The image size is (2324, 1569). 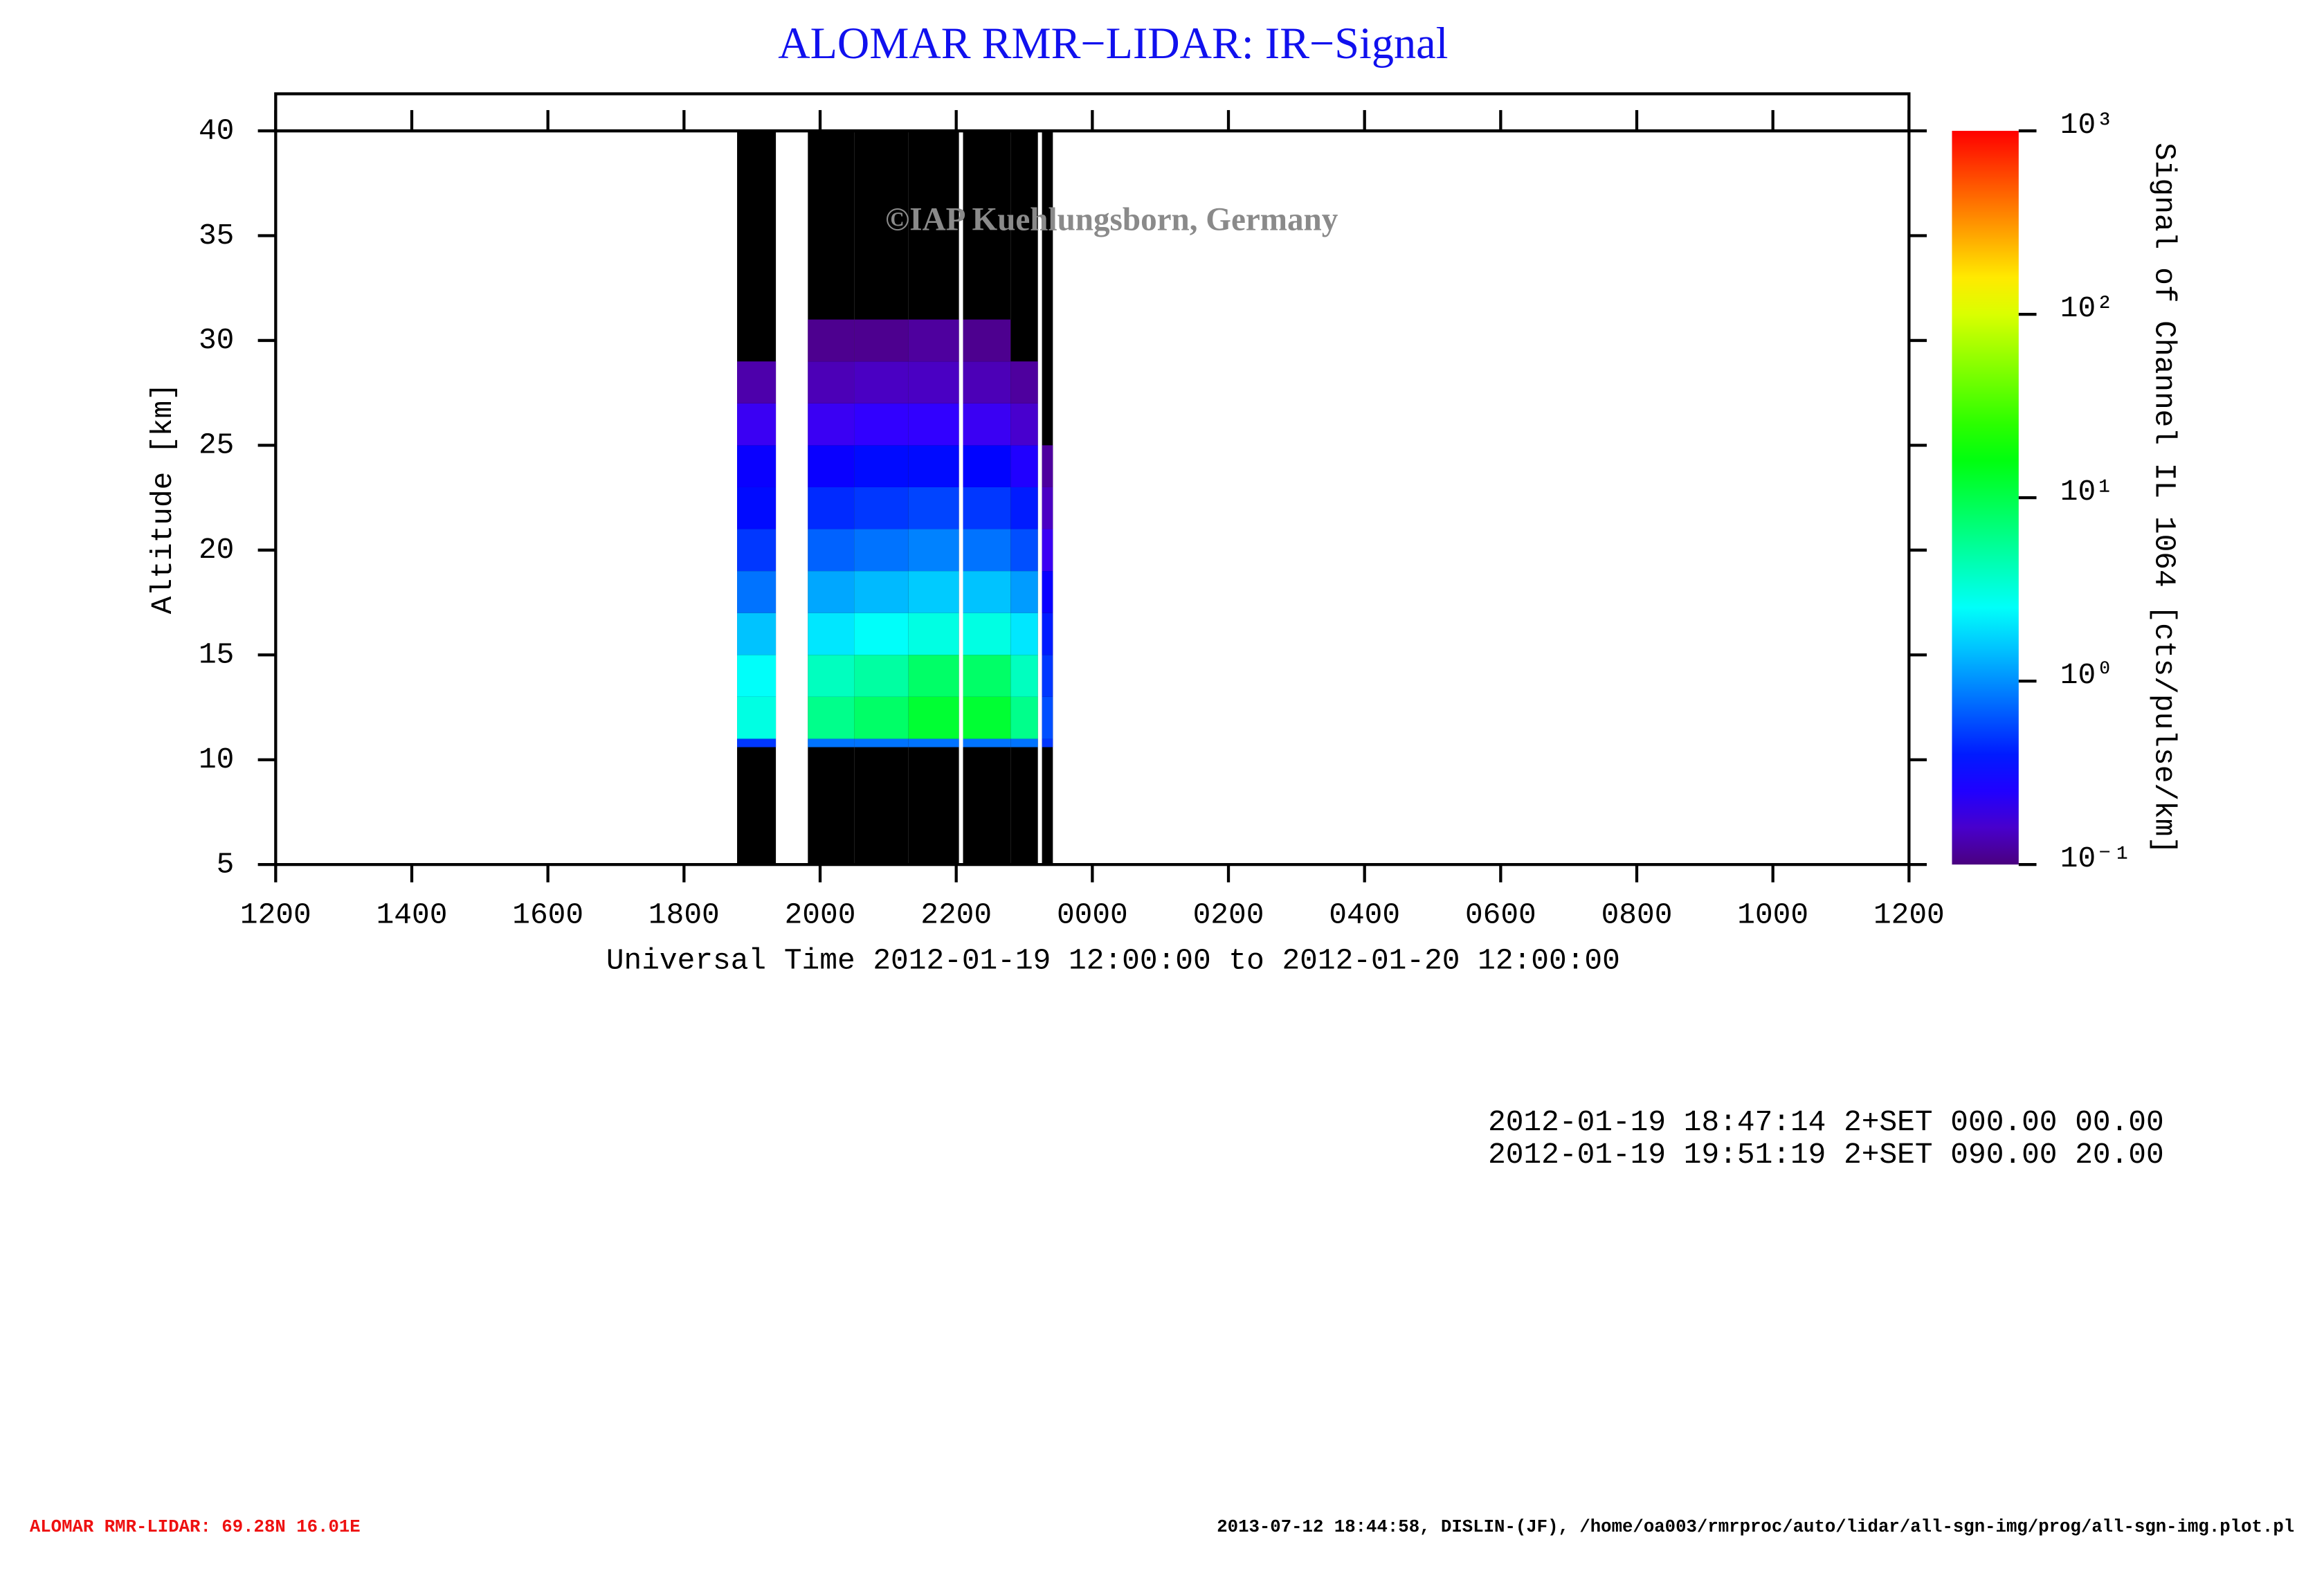 I want to click on colorbar-tick-label: 10⁰, so click(x=2087, y=675).